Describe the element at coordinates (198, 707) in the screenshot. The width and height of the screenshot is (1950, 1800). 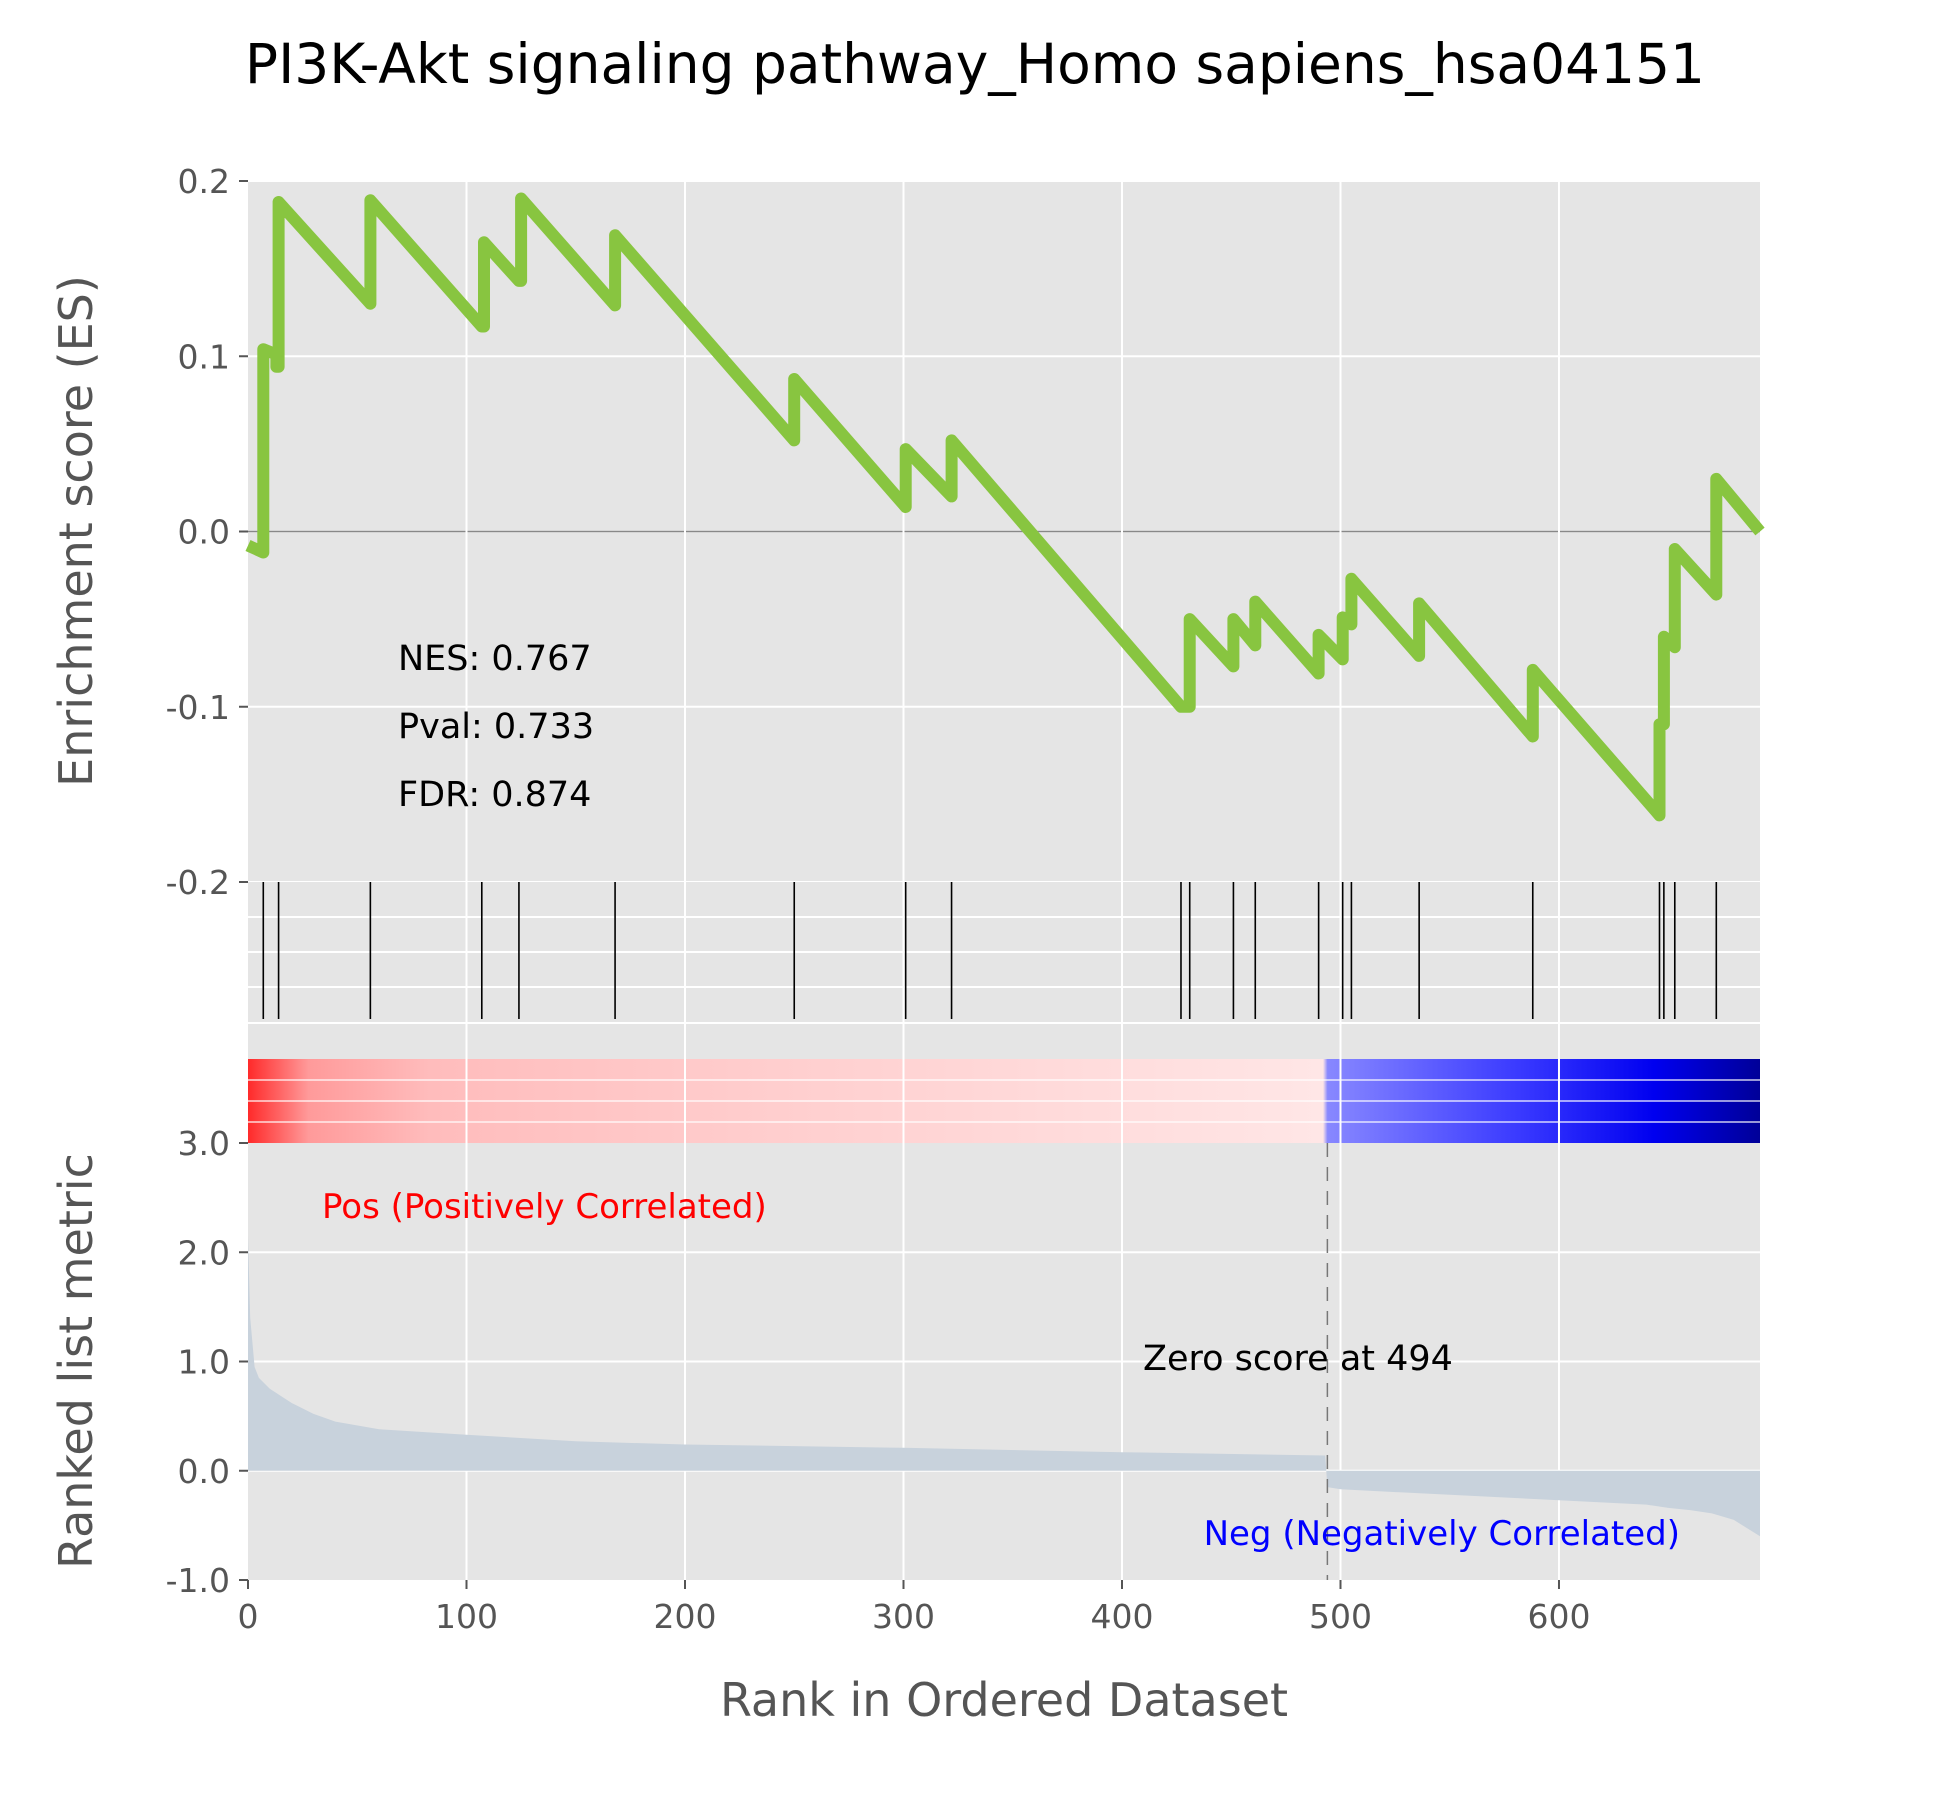
I see `es-y-tick-label: -0.1` at that location.